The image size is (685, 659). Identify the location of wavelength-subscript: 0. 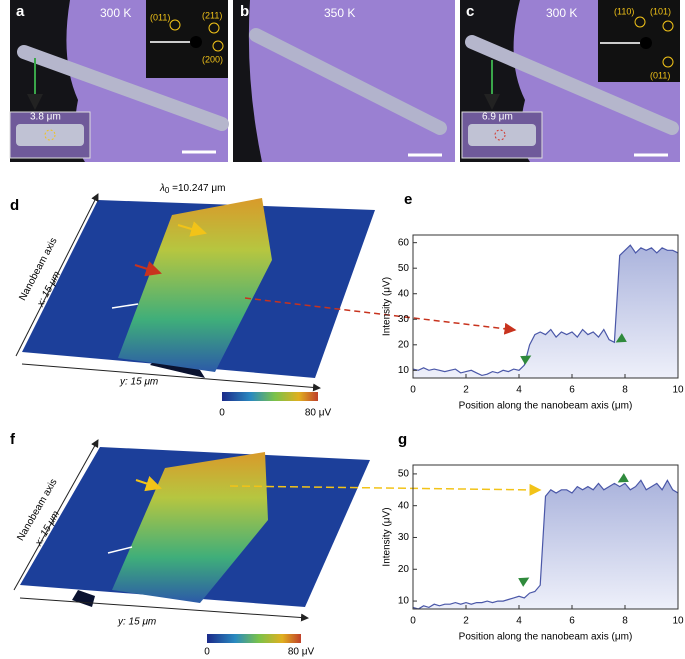
(167, 190).